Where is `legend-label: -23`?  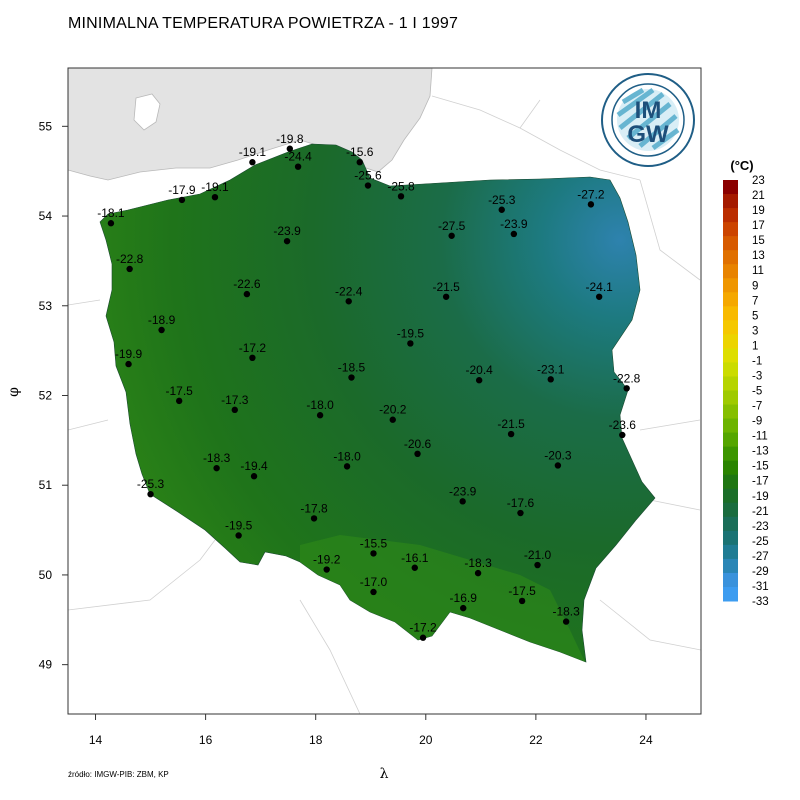
legend-label: -23 is located at coordinates (760, 527).